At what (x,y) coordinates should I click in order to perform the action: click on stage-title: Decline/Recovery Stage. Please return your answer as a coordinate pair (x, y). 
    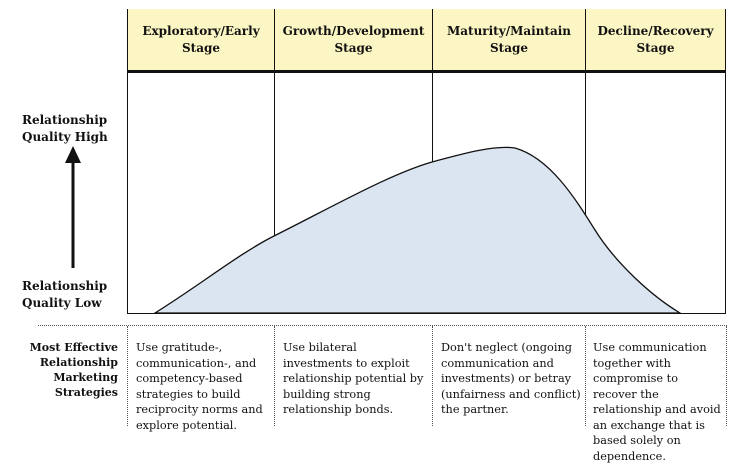
    Looking at the image, I should click on (655, 39).